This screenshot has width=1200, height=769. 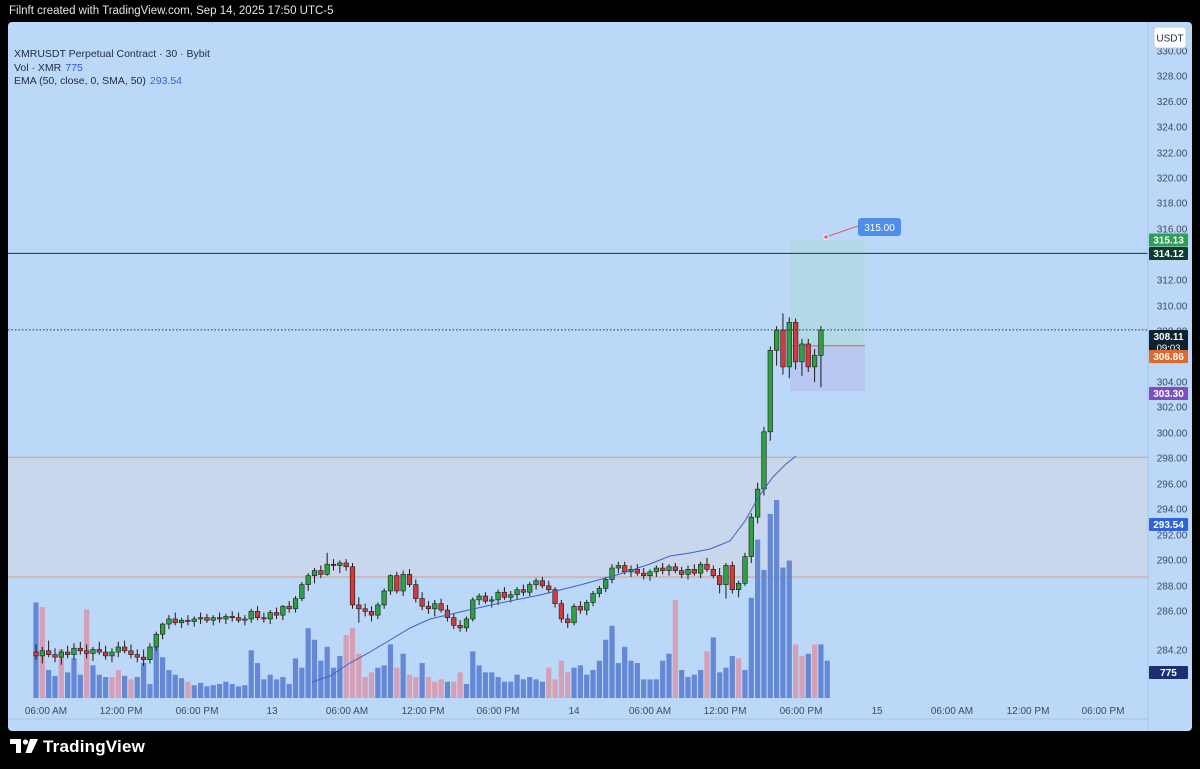 I want to click on tradingview-logo: TradingView, so click(x=77, y=747).